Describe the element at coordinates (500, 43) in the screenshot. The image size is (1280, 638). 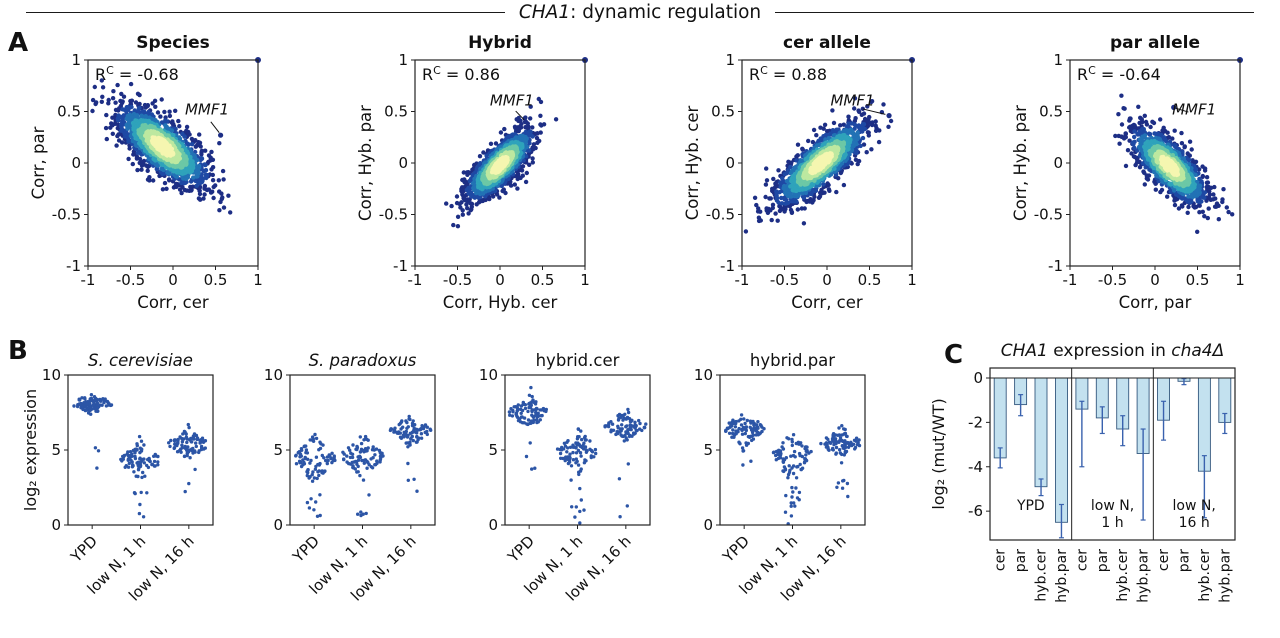
I see `subplot-title: Hybrid` at that location.